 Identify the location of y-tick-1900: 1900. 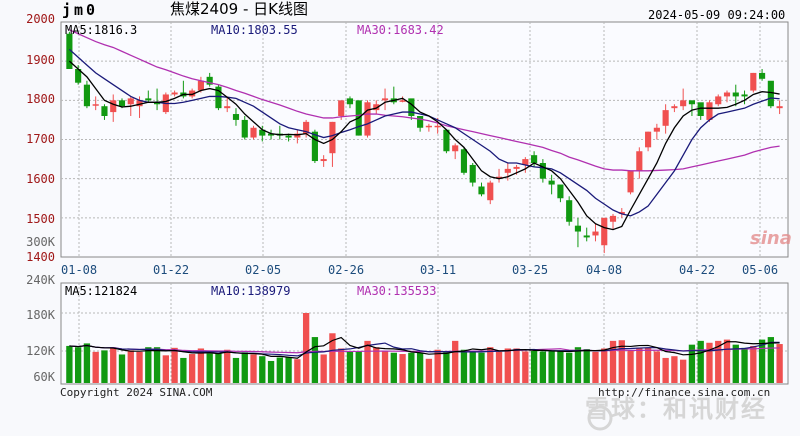
(40, 60).